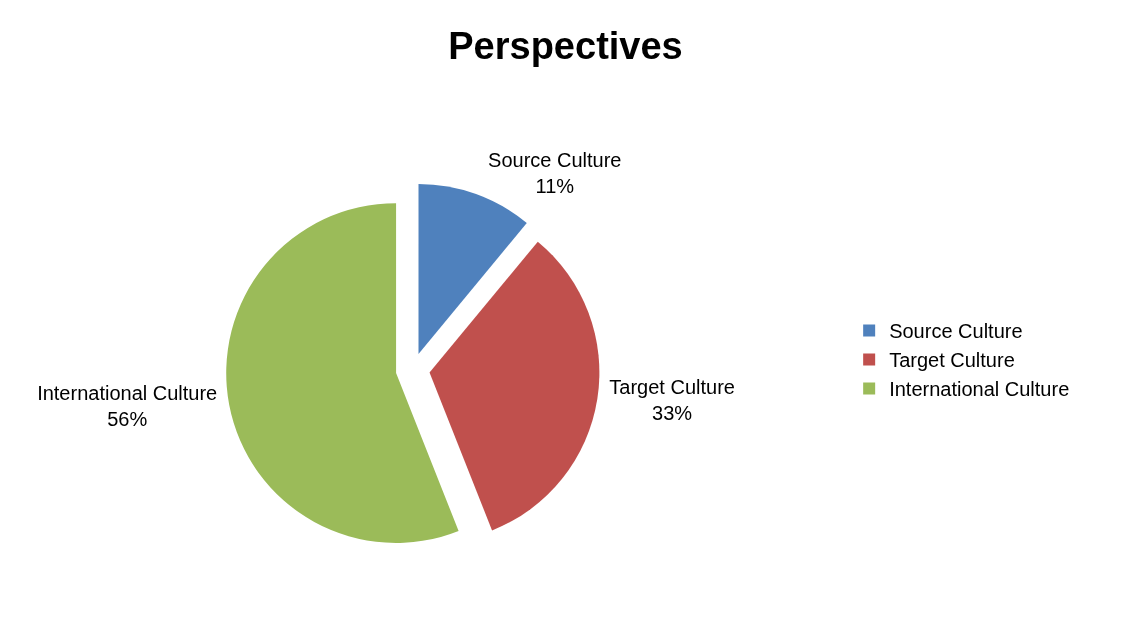  Describe the element at coordinates (952, 360) in the screenshot. I see `legend-label: Target Culture` at that location.